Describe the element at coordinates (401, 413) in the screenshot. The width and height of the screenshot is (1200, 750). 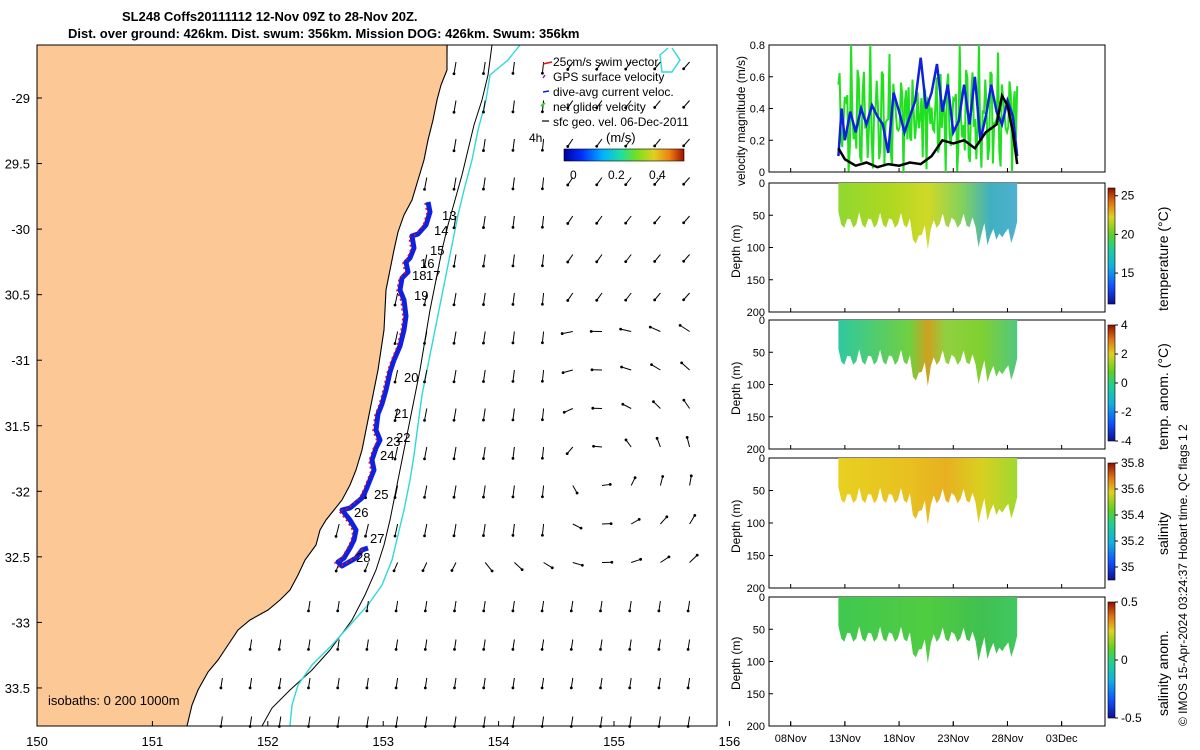
I see `day-label: 21` at that location.